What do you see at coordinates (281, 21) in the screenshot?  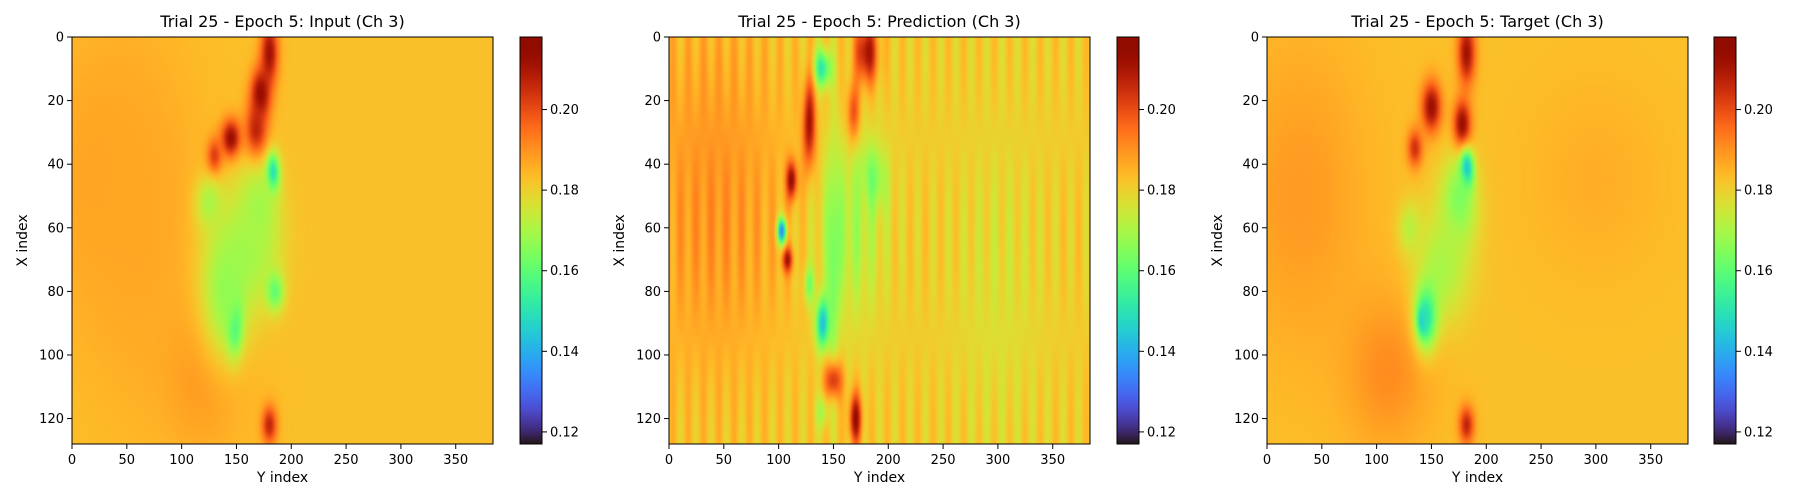 I see `panel-title: Trial 25 - Epoch 5: Input (Ch 3)` at bounding box center [281, 21].